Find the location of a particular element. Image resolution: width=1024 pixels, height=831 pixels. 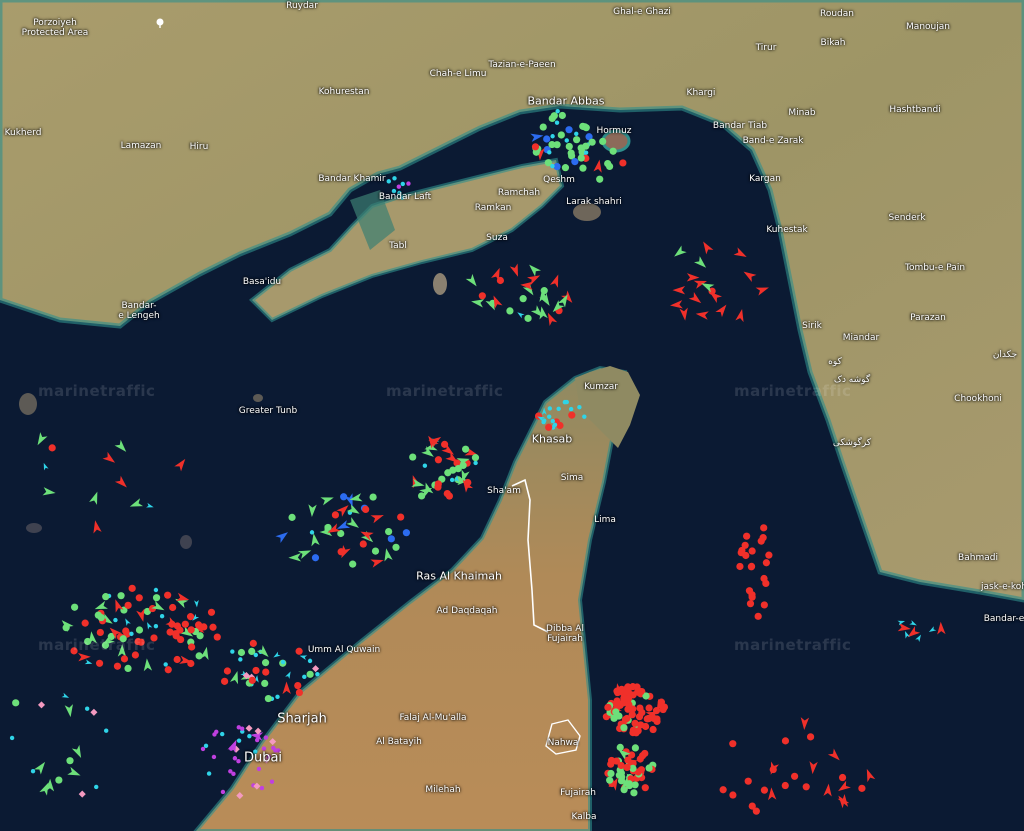

vessel-marker-navigation-aid is located at coordinates (257, 786).